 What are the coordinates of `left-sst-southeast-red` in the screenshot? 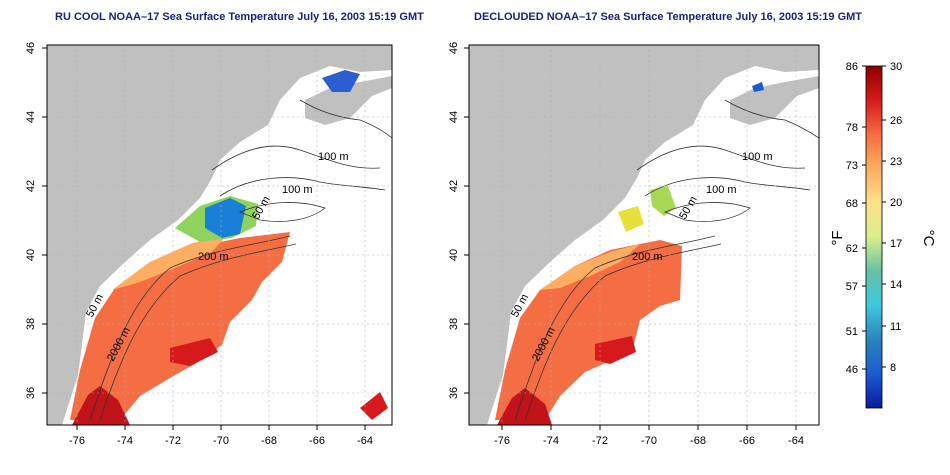 It's located at (374, 406).